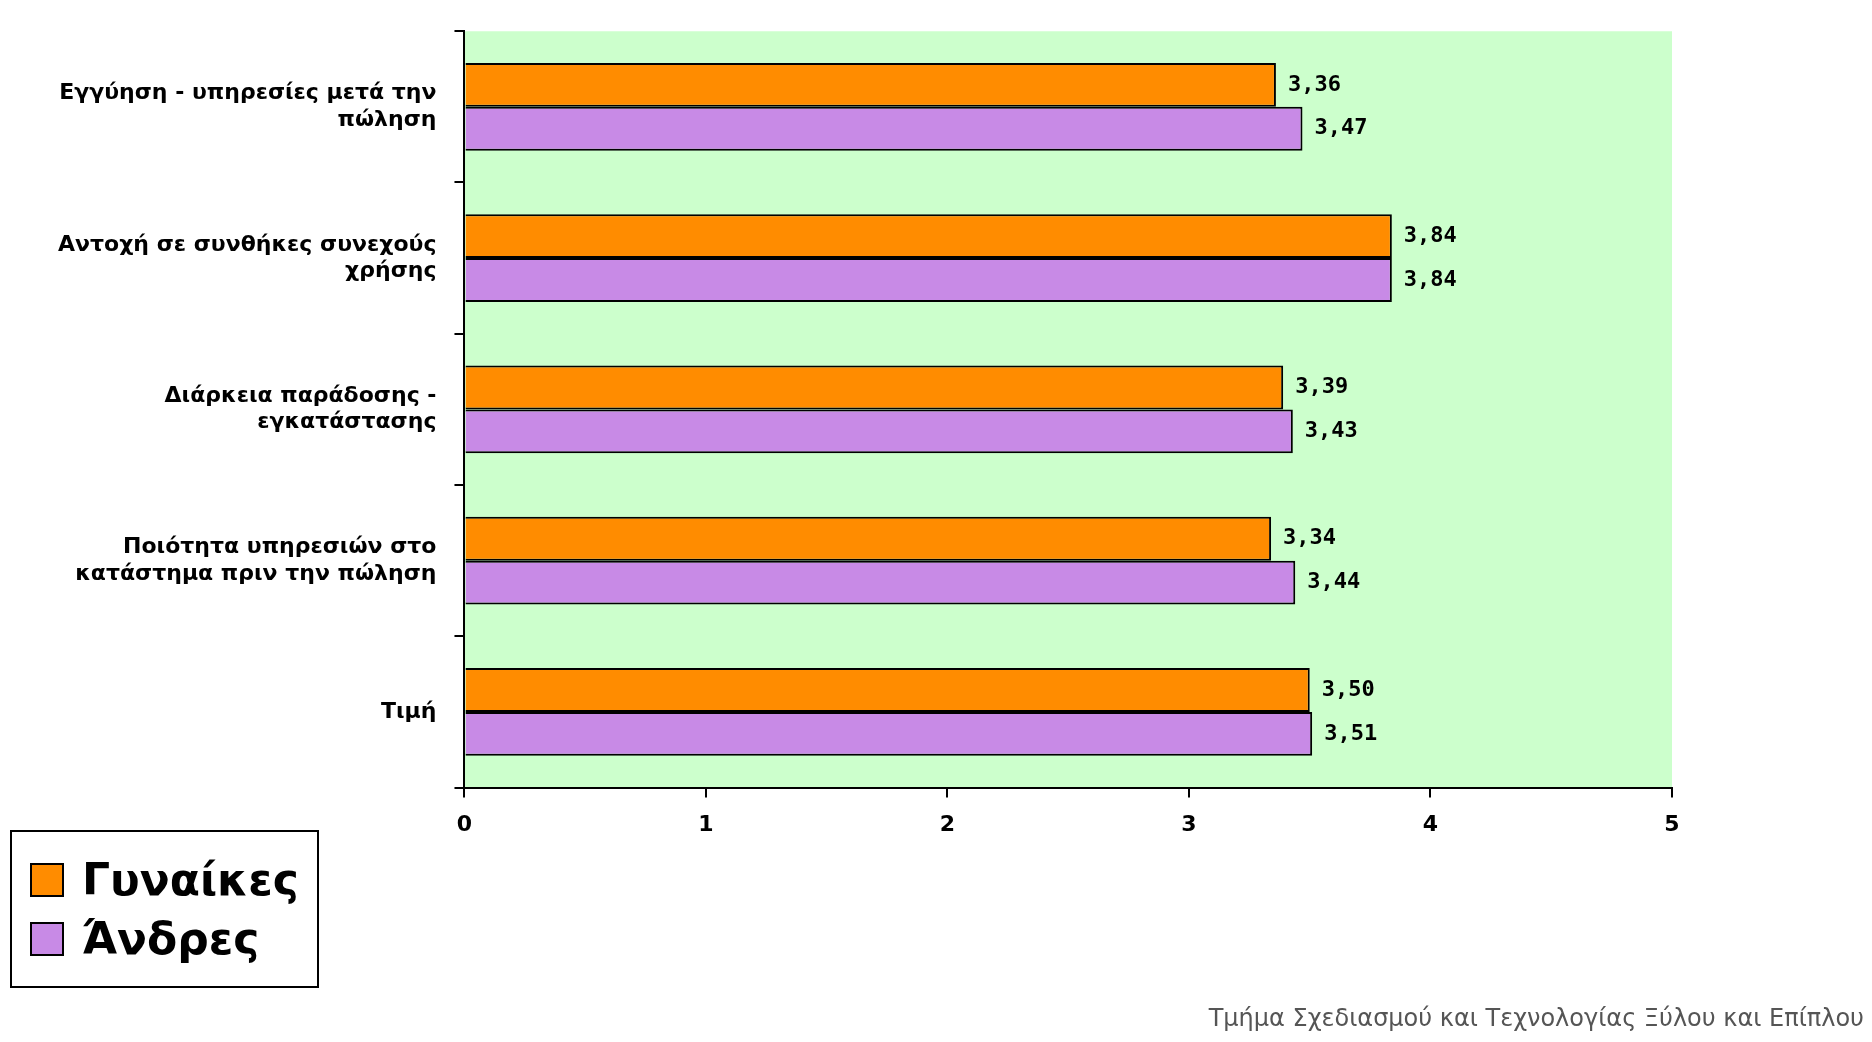 This screenshot has width=1872, height=1042. I want to click on y-tick-label: Αντοχή σε συνθήκες συνεχούς χρήσης, so click(247, 256).